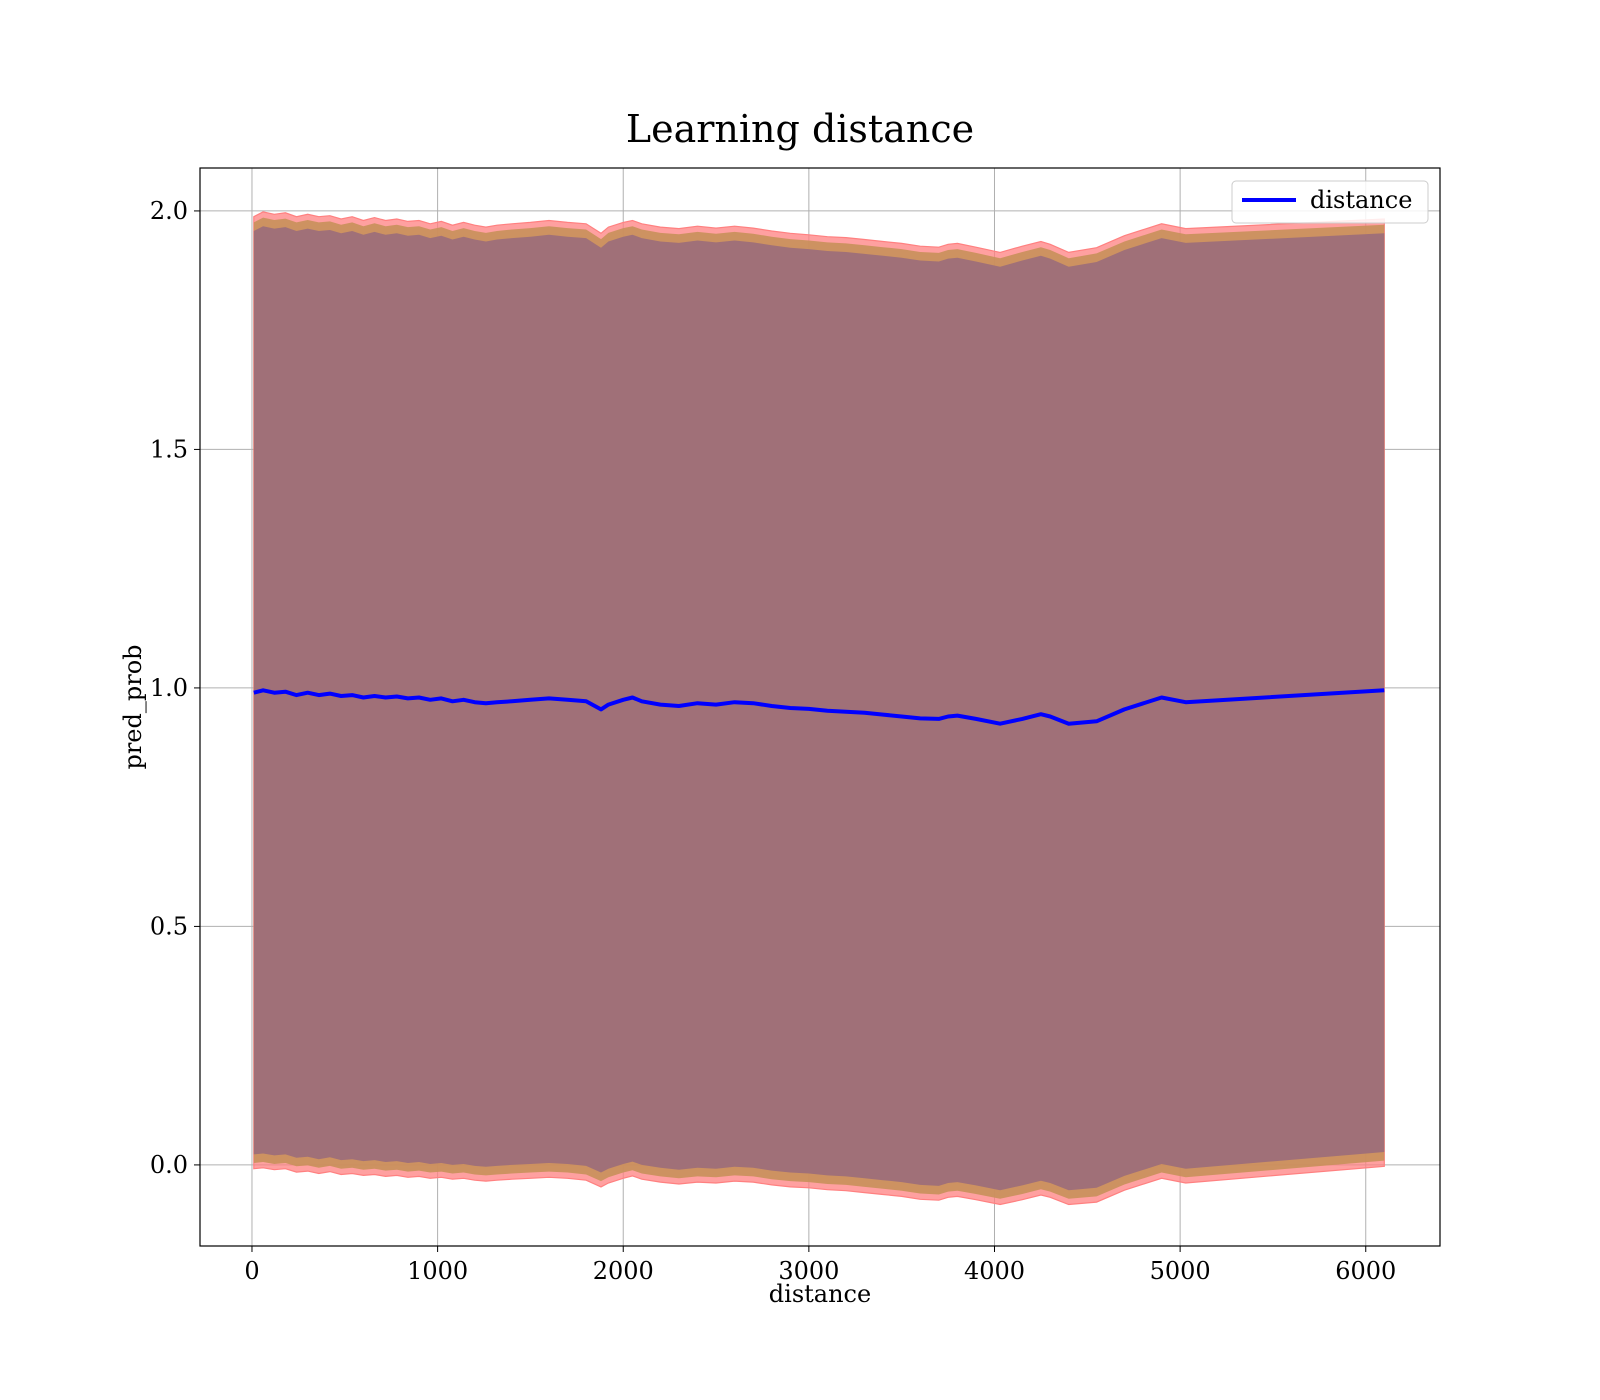  What do you see at coordinates (800, 129) in the screenshot?
I see `chart-title: Learning distance` at bounding box center [800, 129].